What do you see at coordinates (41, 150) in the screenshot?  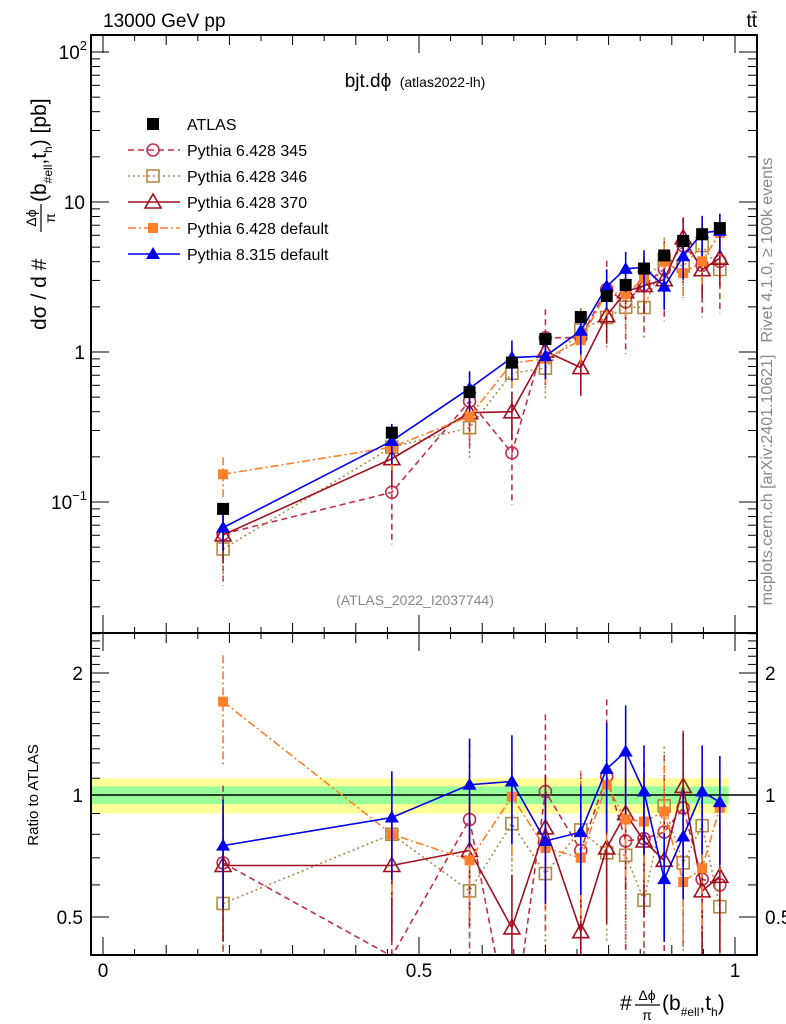 I see `svg-text: (b#ell,th) [pb]` at bounding box center [41, 150].